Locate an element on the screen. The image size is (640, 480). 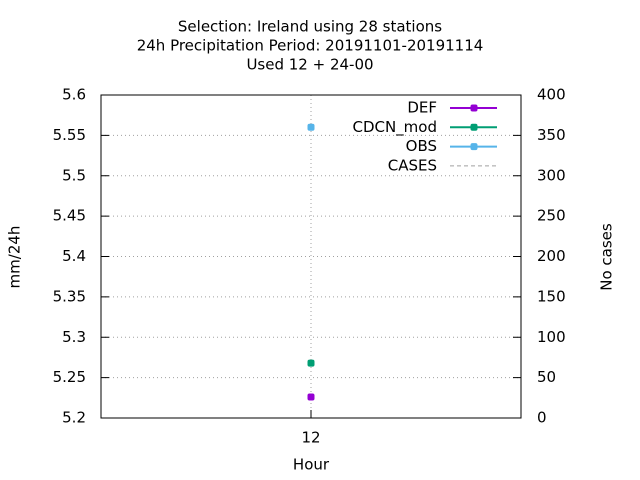
y2-tick-label: 350 is located at coordinates (551, 135).